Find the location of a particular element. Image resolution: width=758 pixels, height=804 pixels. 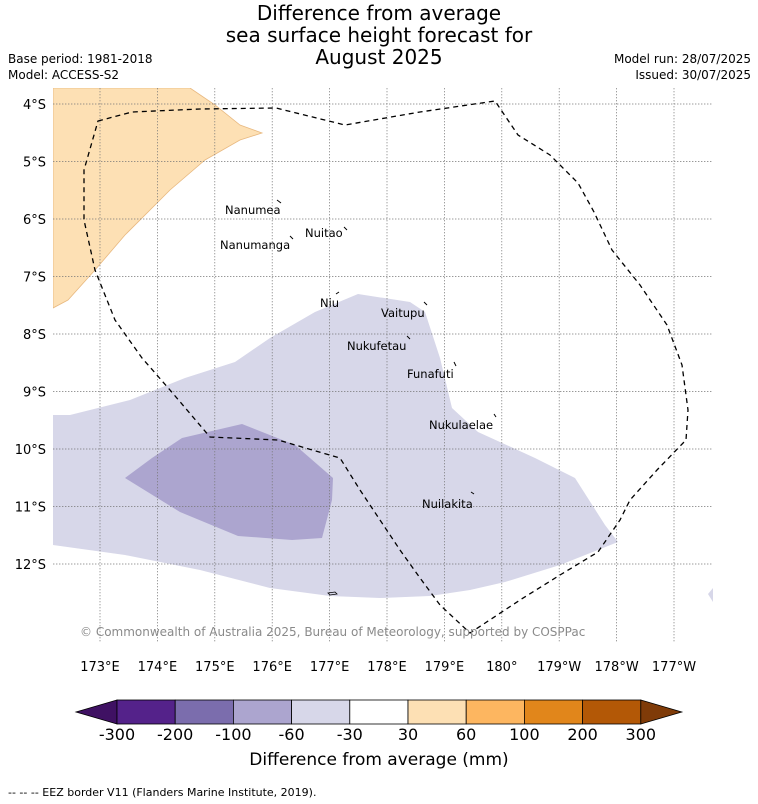

chart-title-line-2: sea surface height forecast for is located at coordinates (379, 35).